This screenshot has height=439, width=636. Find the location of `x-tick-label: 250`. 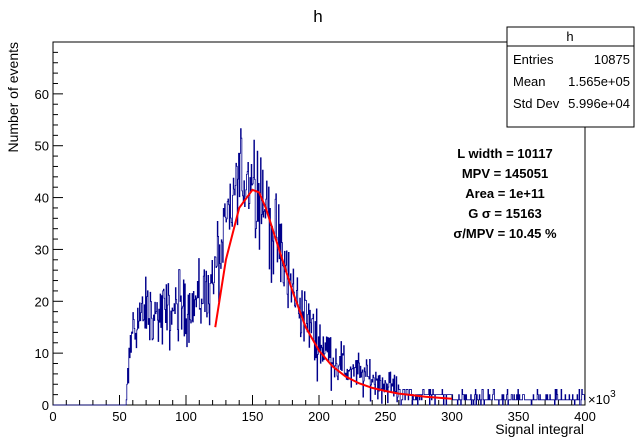

x-tick-label: 250 is located at coordinates (386, 416).